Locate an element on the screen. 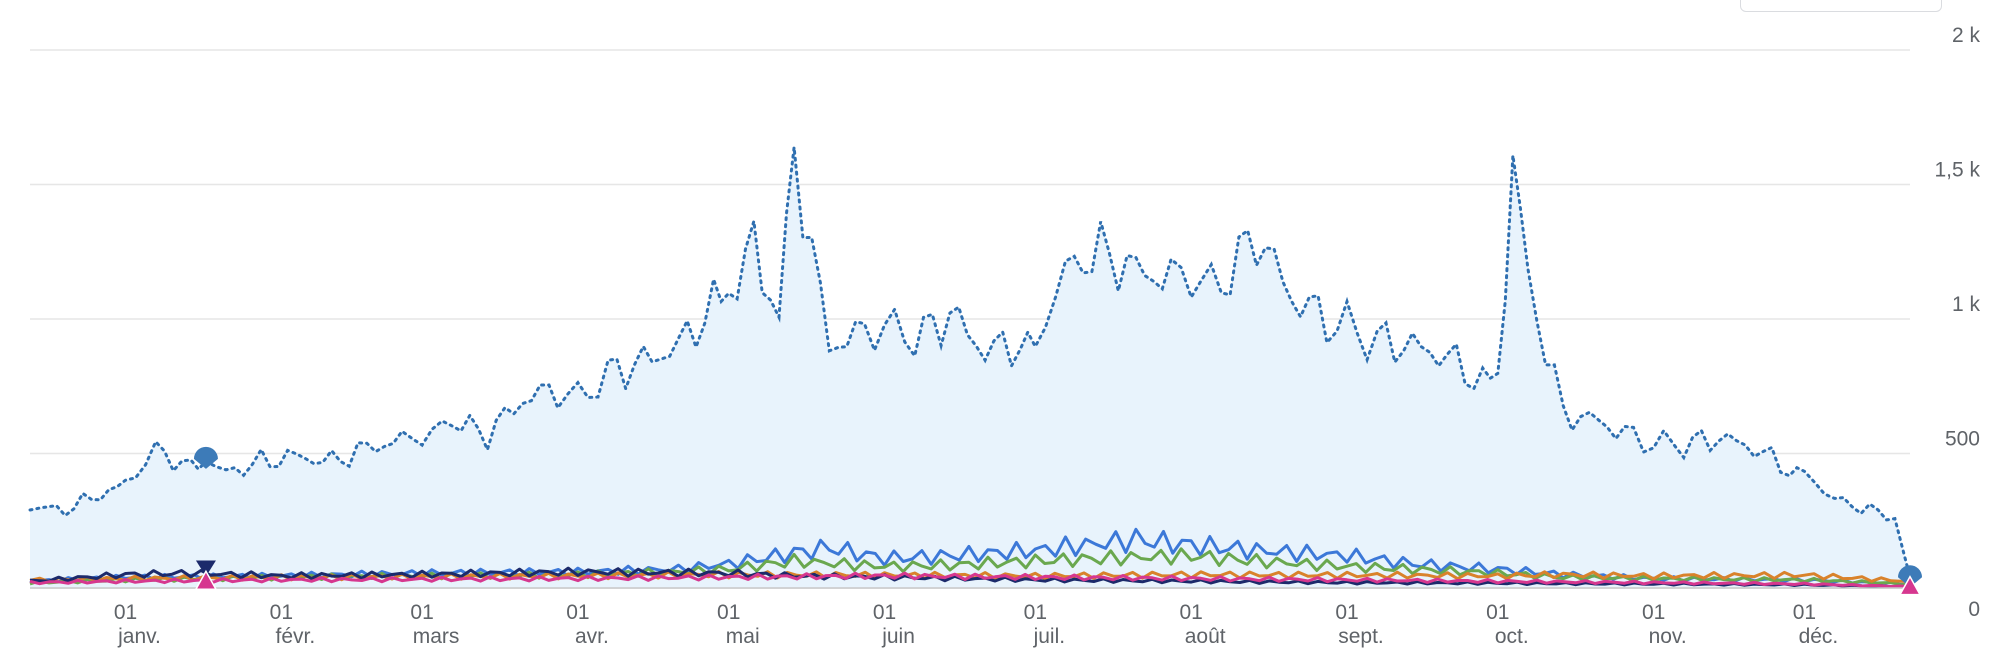  x-tick-month: déc. is located at coordinates (1819, 636).